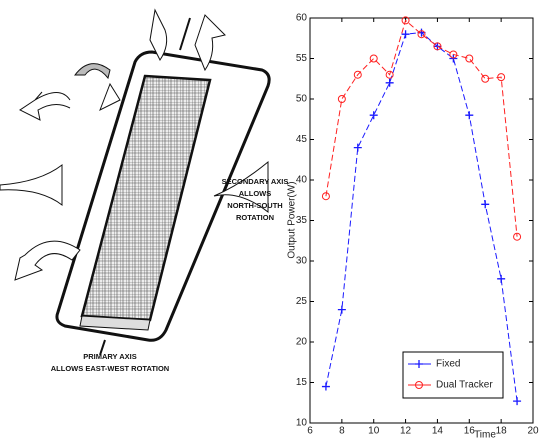 The image size is (558, 440). What do you see at coordinates (255, 181) in the screenshot?
I see `diagram-label: SECONDARY AXIS` at bounding box center [255, 181].